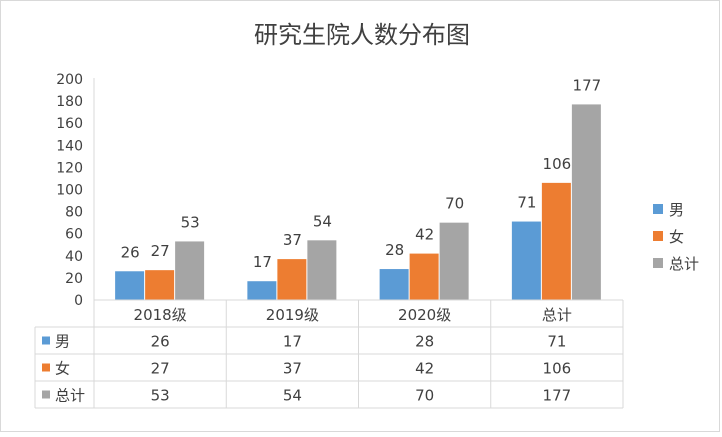  Describe the element at coordinates (292, 396) in the screenshot. I see `table-cell: 54` at that location.